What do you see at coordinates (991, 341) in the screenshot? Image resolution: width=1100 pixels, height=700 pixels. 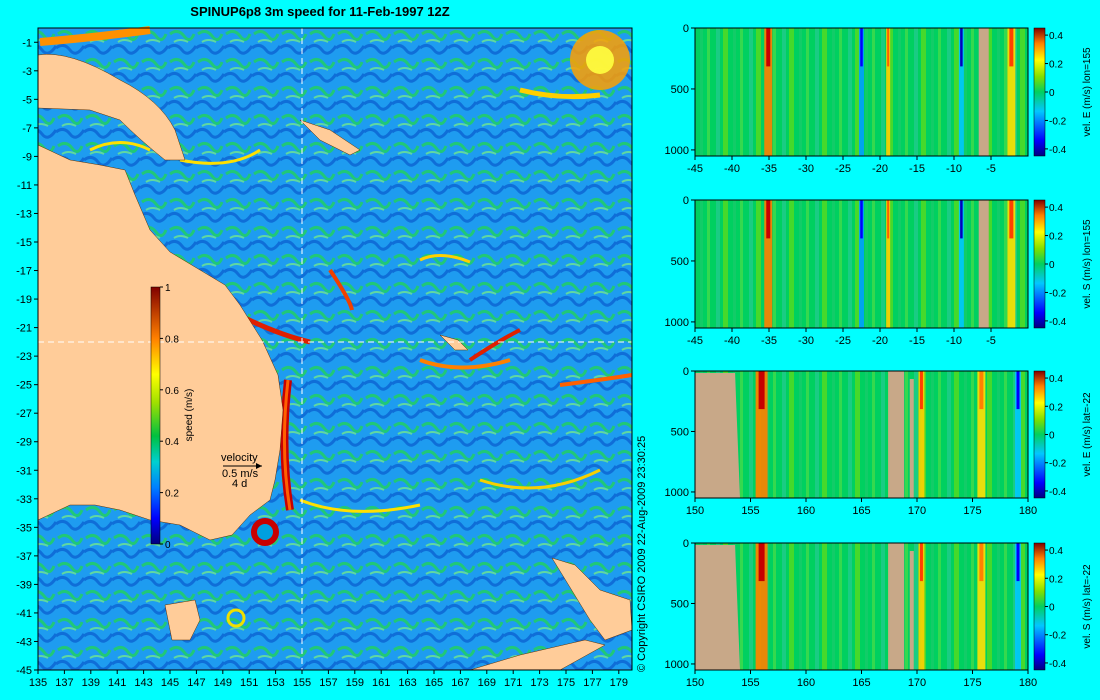 I see `section-x-tick-label: -5` at bounding box center [991, 341].